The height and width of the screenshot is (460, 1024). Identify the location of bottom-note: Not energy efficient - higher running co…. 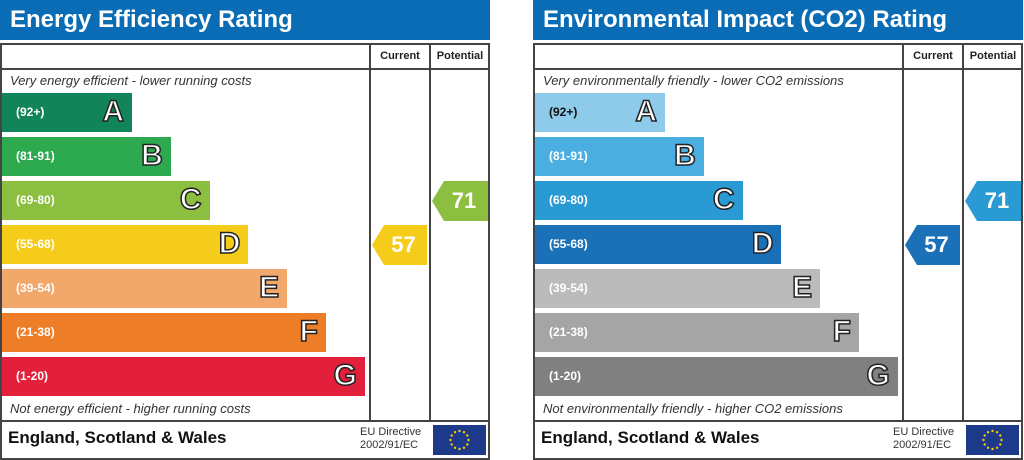
(130, 408).